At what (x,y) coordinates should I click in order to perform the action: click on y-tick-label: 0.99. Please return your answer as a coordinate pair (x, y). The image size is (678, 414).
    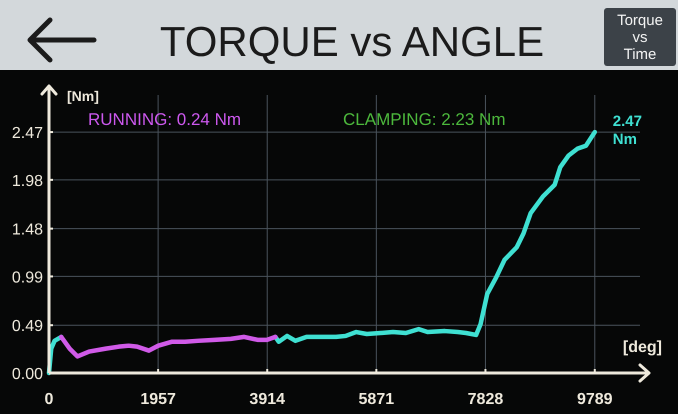
    Looking at the image, I should click on (28, 277).